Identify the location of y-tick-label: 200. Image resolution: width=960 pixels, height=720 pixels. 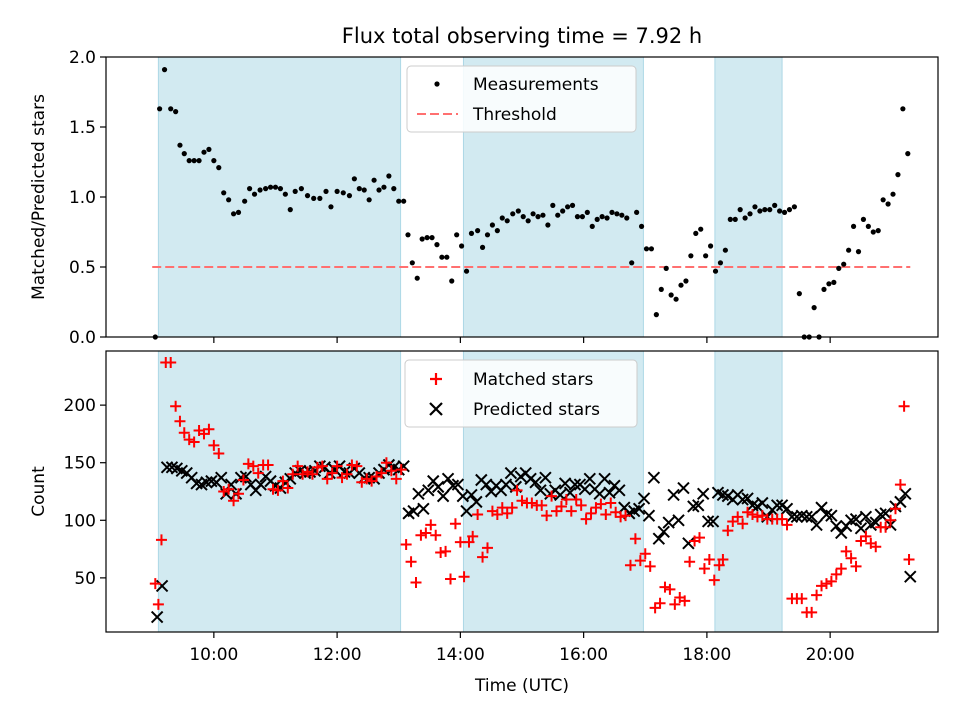
(80, 406).